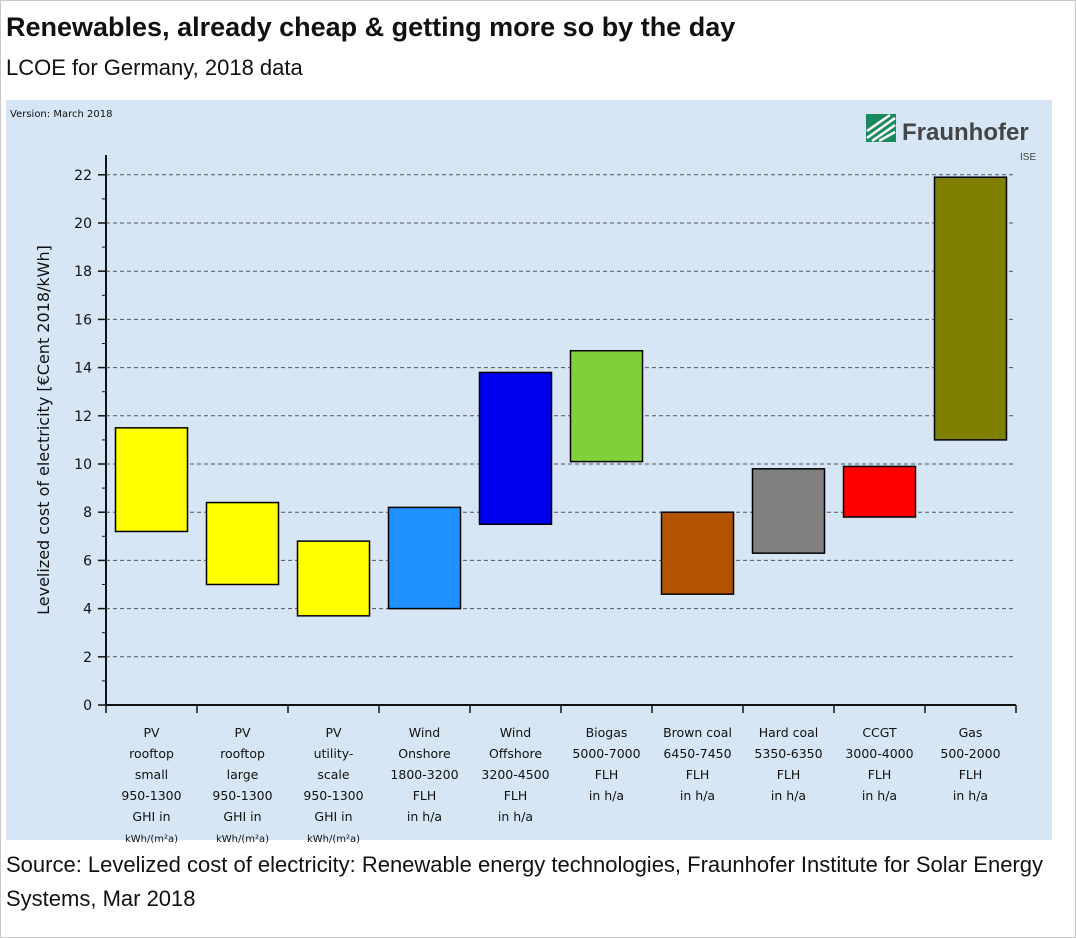 The height and width of the screenshot is (938, 1076). What do you see at coordinates (87, 513) in the screenshot?
I see `y-tick-label: 8` at bounding box center [87, 513].